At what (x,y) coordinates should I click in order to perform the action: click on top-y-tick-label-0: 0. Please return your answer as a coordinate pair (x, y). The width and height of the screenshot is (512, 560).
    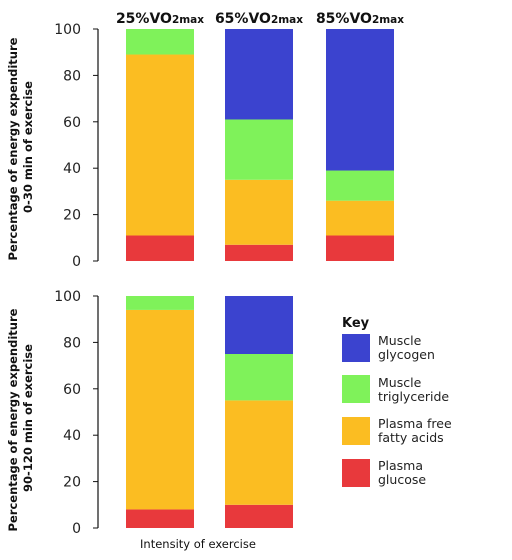
    Looking at the image, I should click on (76, 262).